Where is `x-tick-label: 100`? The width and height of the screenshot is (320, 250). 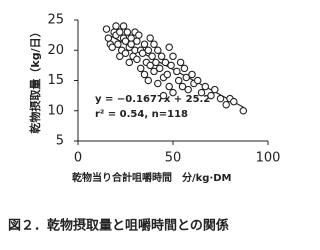 x-tick-label: 100 is located at coordinates (268, 158).